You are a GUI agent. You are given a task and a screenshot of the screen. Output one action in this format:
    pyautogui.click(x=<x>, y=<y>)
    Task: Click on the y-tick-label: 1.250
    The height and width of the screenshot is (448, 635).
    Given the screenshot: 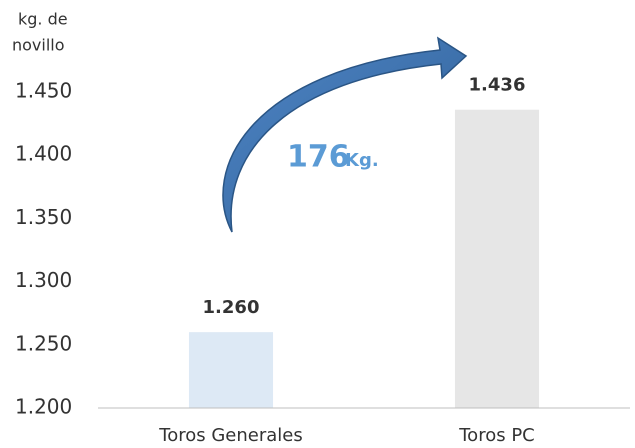 What is the action you would take?
    pyautogui.click(x=43, y=343)
    